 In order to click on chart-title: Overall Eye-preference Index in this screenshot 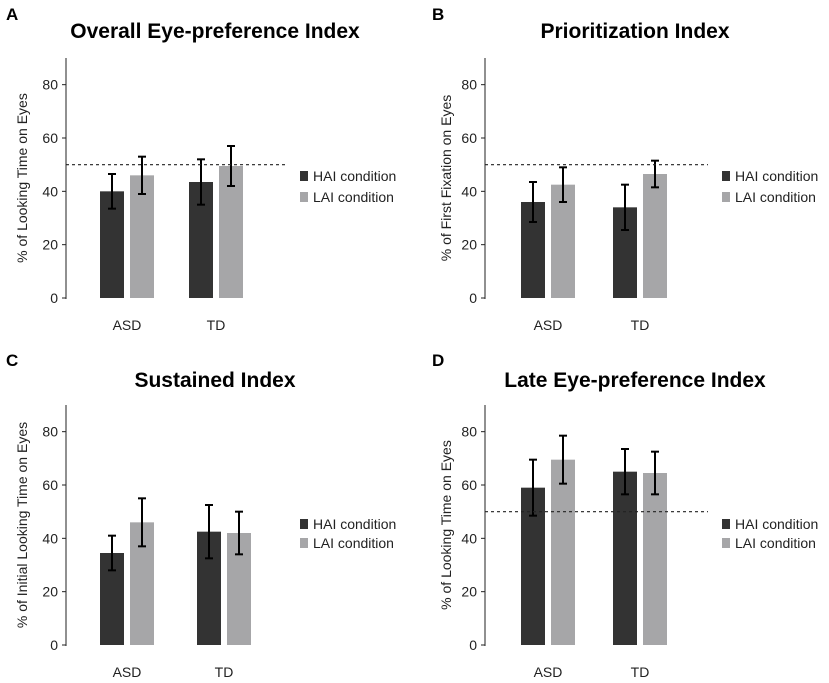, I will do `click(215, 31)`.